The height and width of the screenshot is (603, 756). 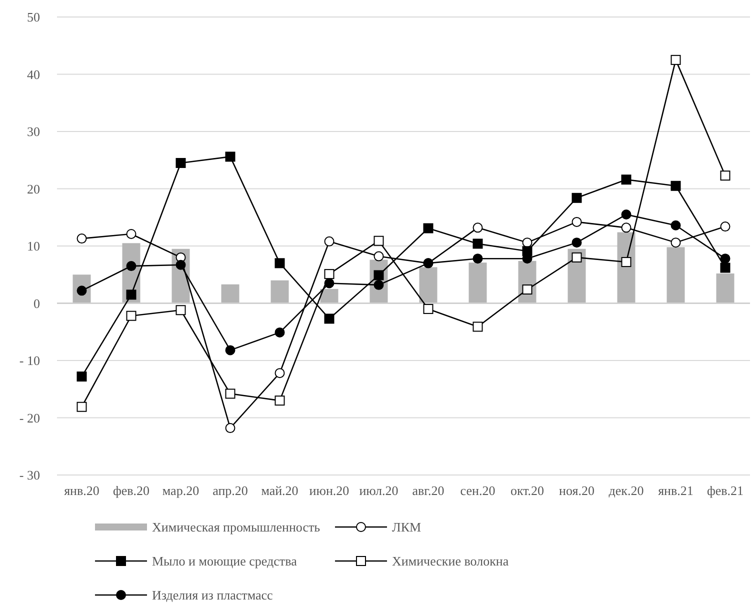 What do you see at coordinates (450, 561) in the screenshot?
I see `legend-label: Химические волокна` at bounding box center [450, 561].